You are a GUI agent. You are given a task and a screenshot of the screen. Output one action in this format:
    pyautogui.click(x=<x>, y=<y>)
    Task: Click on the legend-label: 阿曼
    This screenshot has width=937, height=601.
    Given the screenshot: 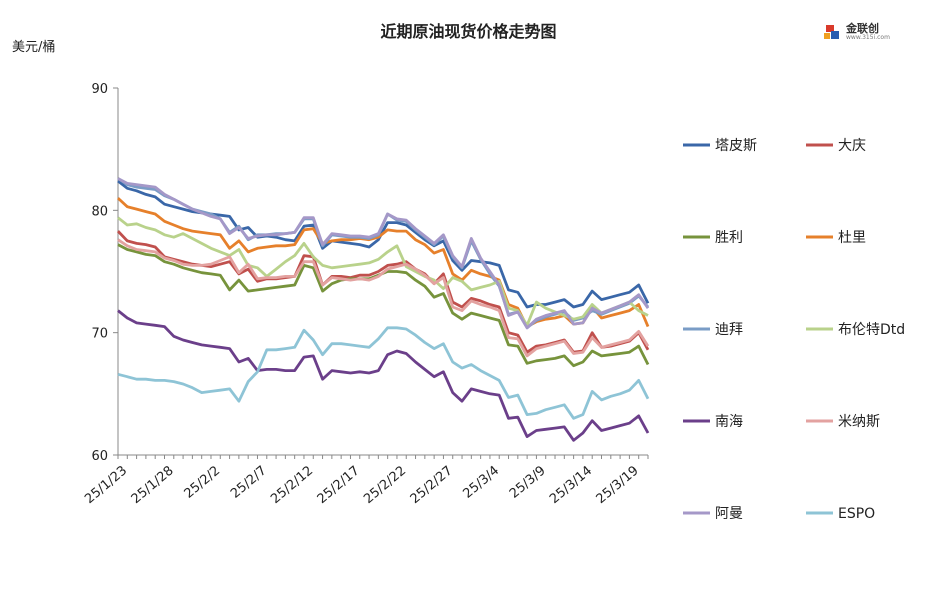 What is the action you would take?
    pyautogui.click(x=729, y=514)
    